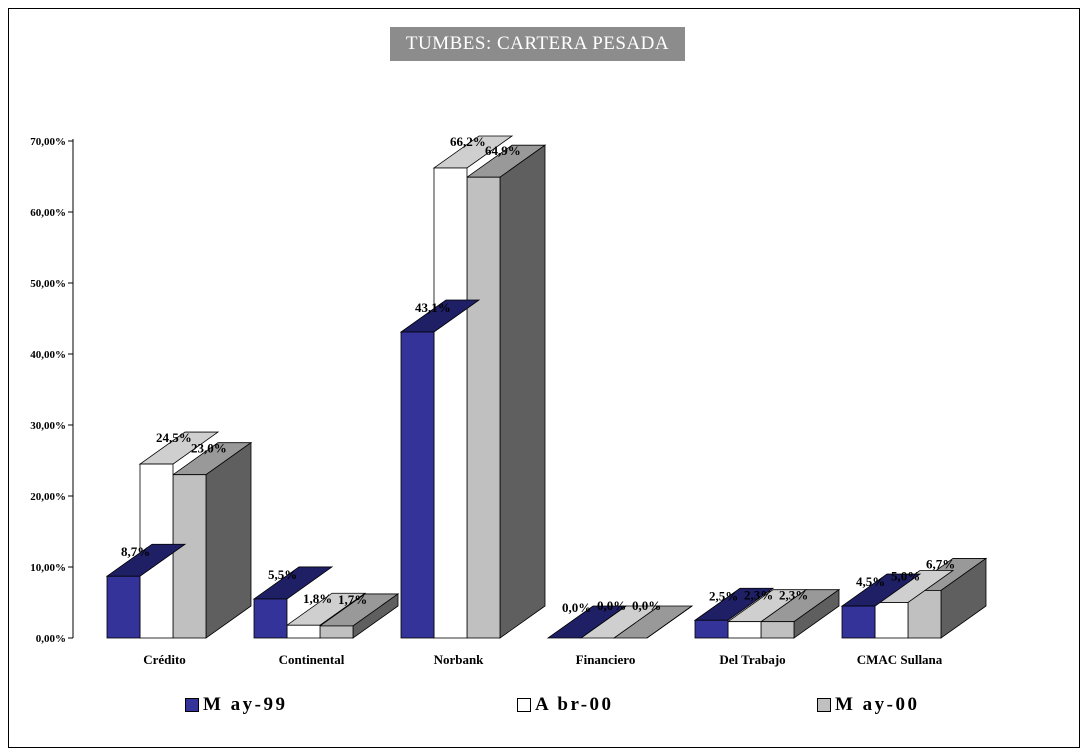 This screenshot has height=748, width=1087. I want to click on data-label: 6,7%, so click(940, 563).